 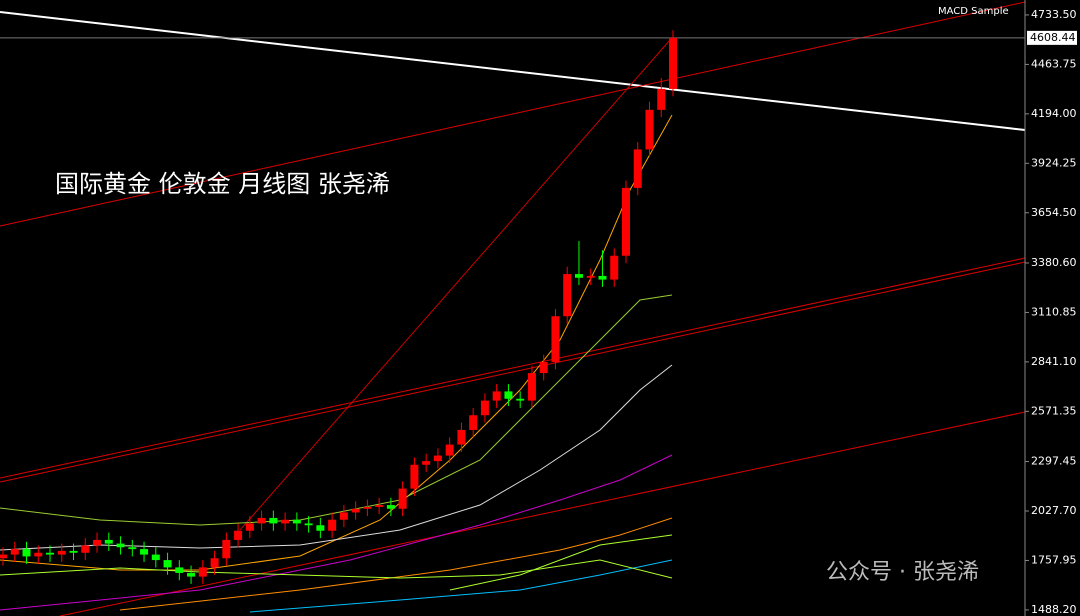 What do you see at coordinates (1054, 510) in the screenshot?
I see `y-tick-label: 2027.70` at bounding box center [1054, 510].